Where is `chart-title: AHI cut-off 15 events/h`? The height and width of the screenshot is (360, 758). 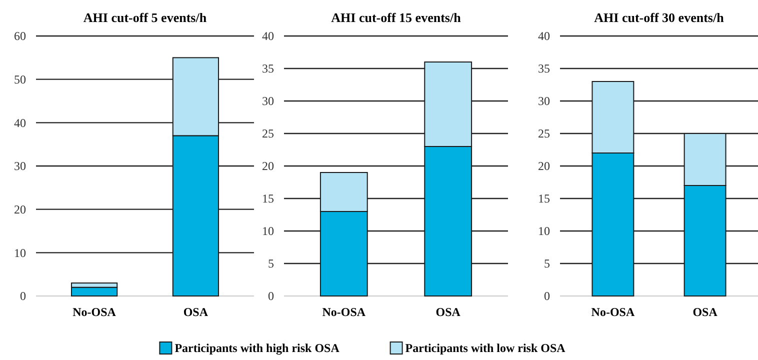
chart-title: AHI cut-off 15 events/h is located at coordinates (396, 17).